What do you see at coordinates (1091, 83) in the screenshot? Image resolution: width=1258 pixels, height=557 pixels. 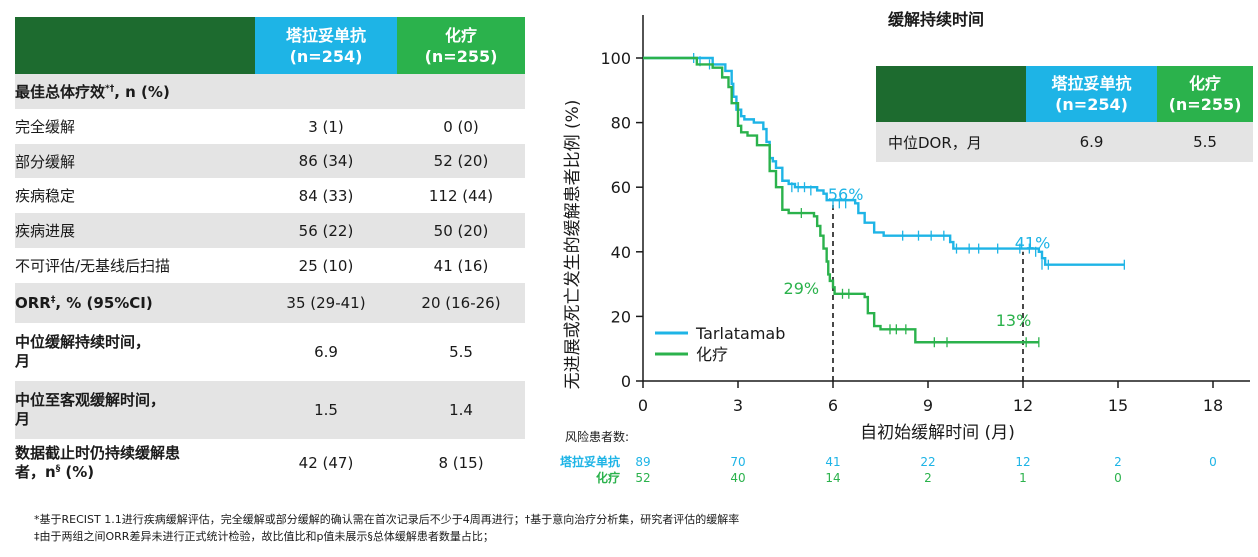 I see `inset-header-tarlatamab-name: 塔拉妥单抗` at bounding box center [1091, 83].